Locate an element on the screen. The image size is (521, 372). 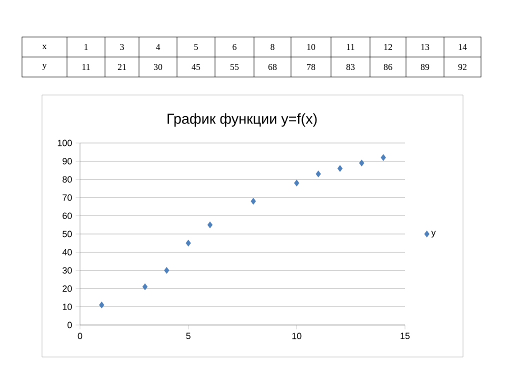
text: 8 is located at coordinates (272, 47).